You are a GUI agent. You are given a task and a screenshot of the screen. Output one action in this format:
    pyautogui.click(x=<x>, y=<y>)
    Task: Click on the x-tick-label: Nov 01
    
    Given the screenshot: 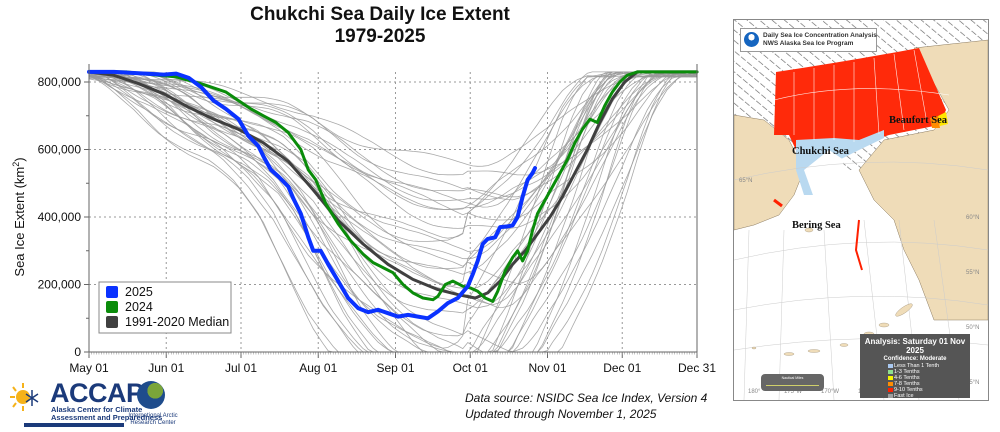 What is the action you would take?
    pyautogui.click(x=547, y=368)
    